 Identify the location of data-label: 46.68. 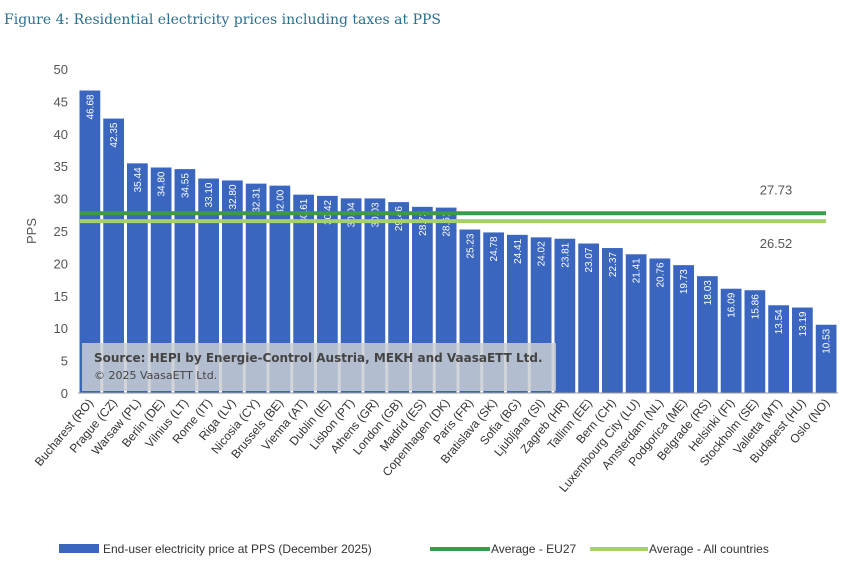
(90, 106).